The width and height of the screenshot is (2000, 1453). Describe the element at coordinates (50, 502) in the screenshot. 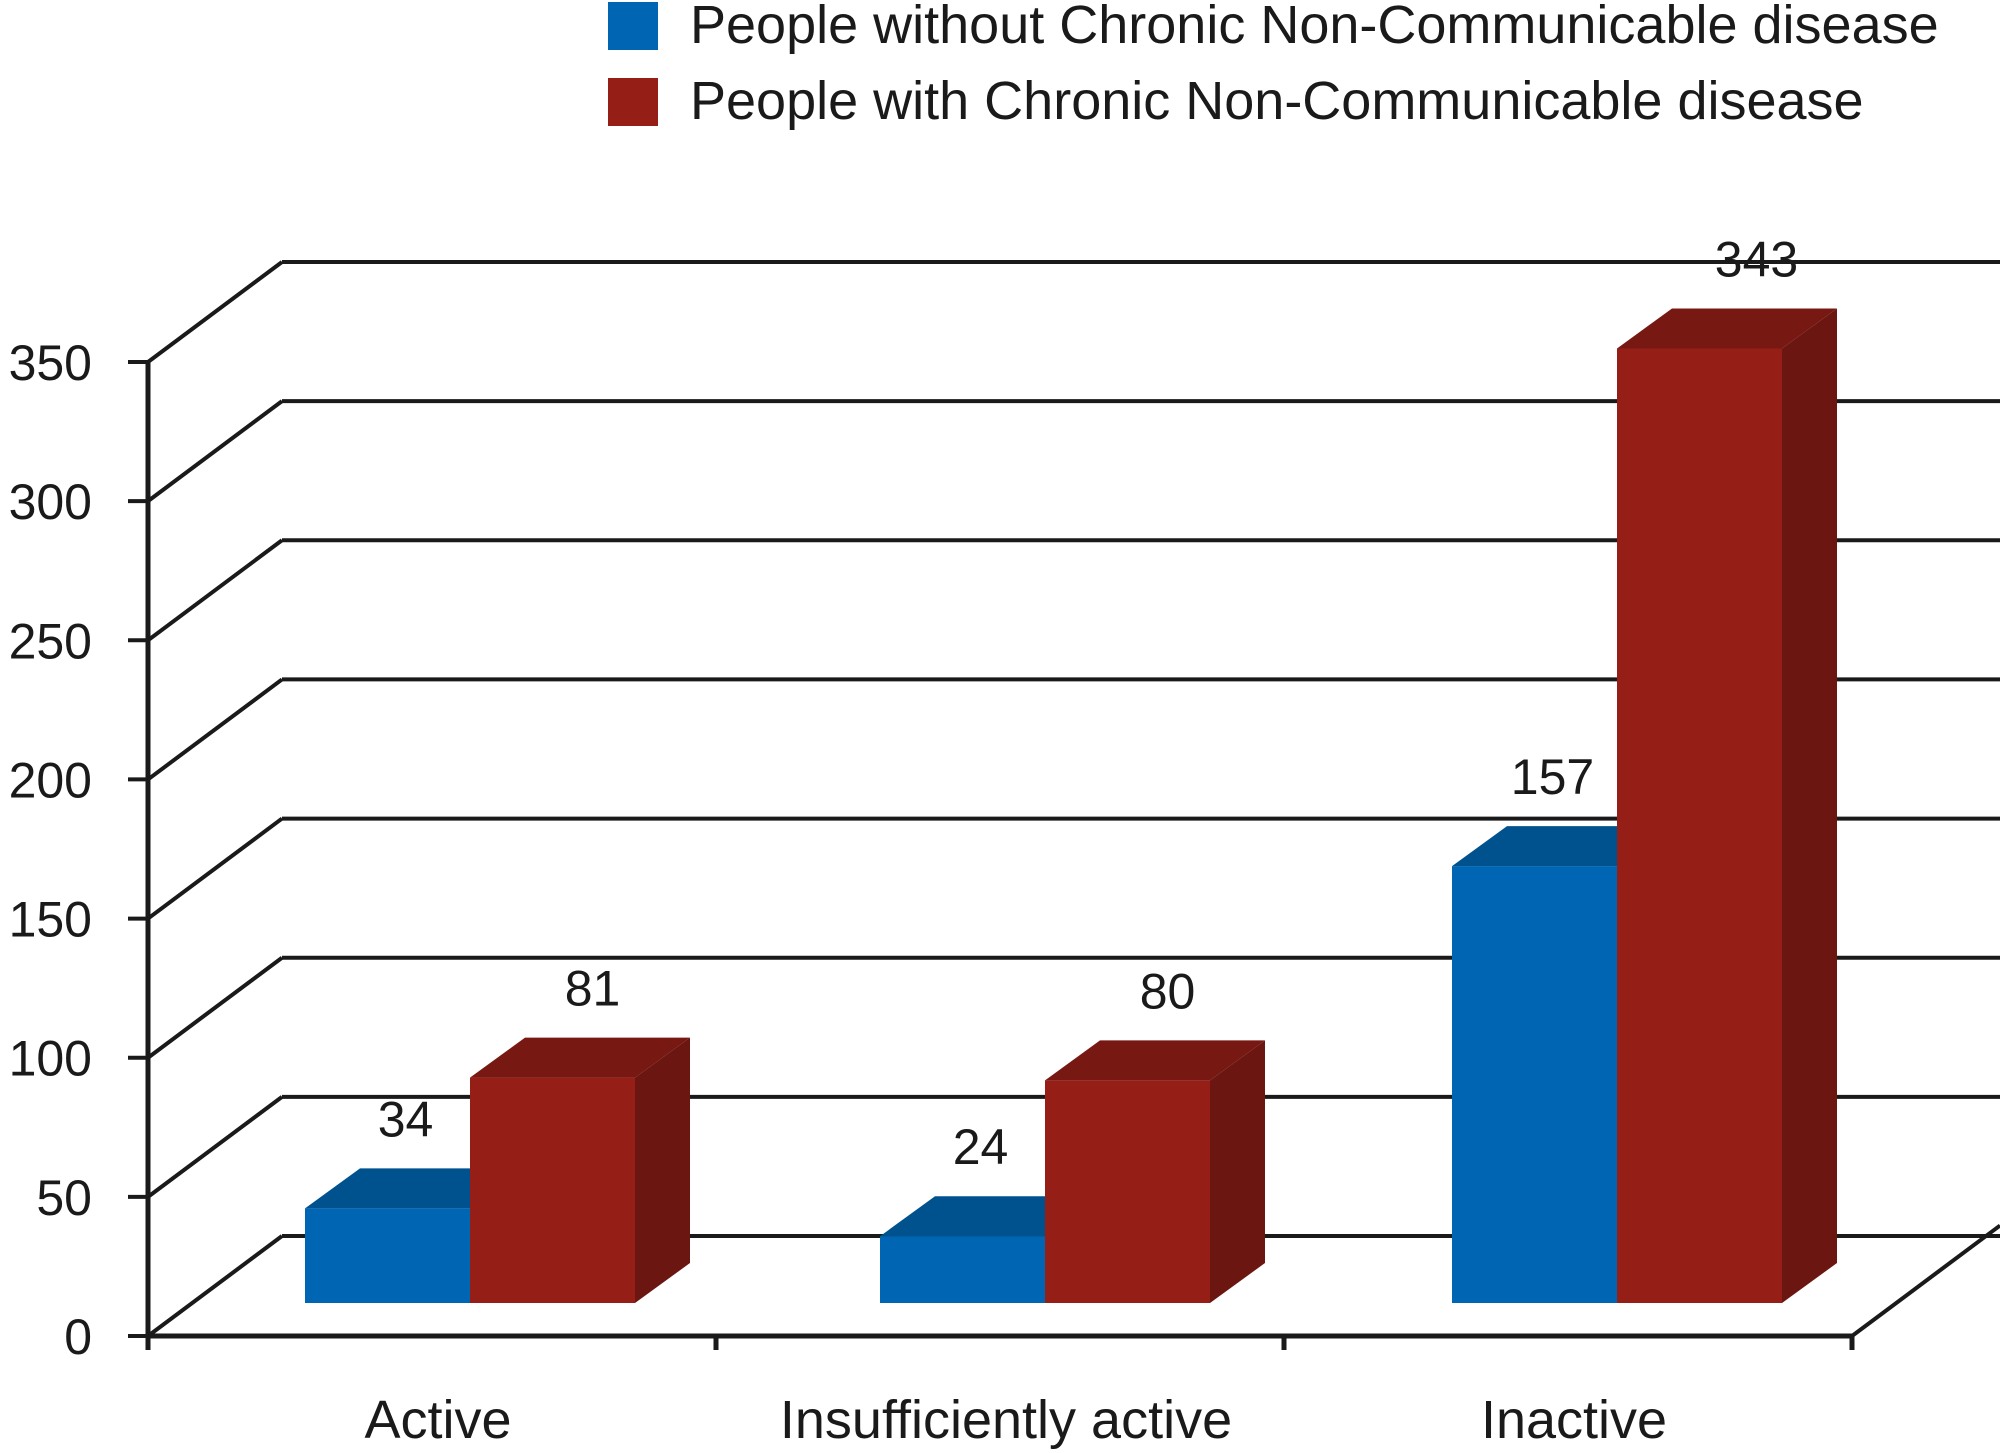

I see `y-tick-label: 300` at that location.